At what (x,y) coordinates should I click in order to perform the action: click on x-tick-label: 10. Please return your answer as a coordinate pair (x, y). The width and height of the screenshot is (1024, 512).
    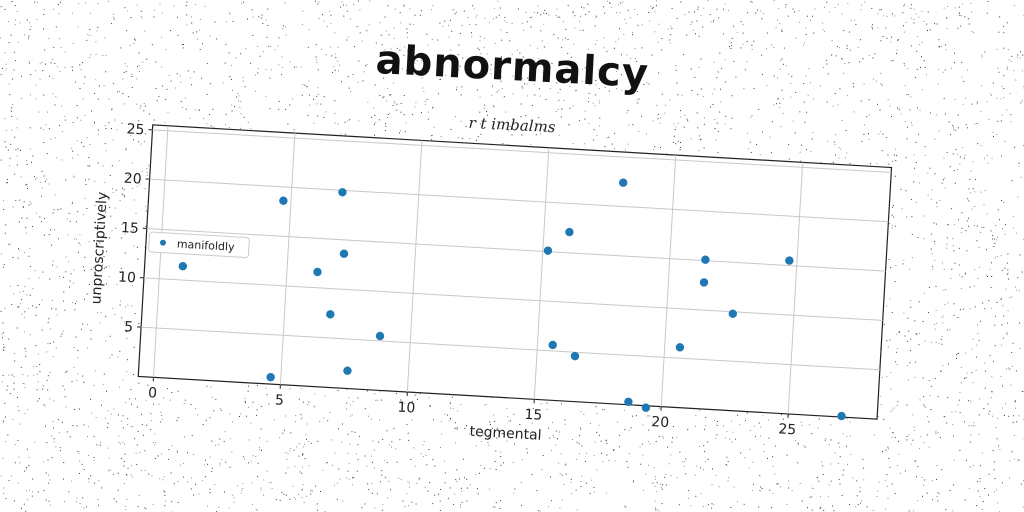
    Looking at the image, I should click on (406, 407).